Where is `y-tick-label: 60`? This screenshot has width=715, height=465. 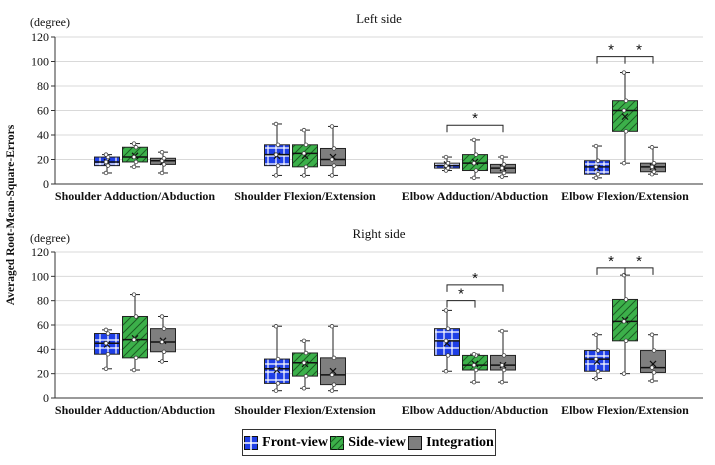
y-tick-label: 60 is located at coordinates (43, 325).